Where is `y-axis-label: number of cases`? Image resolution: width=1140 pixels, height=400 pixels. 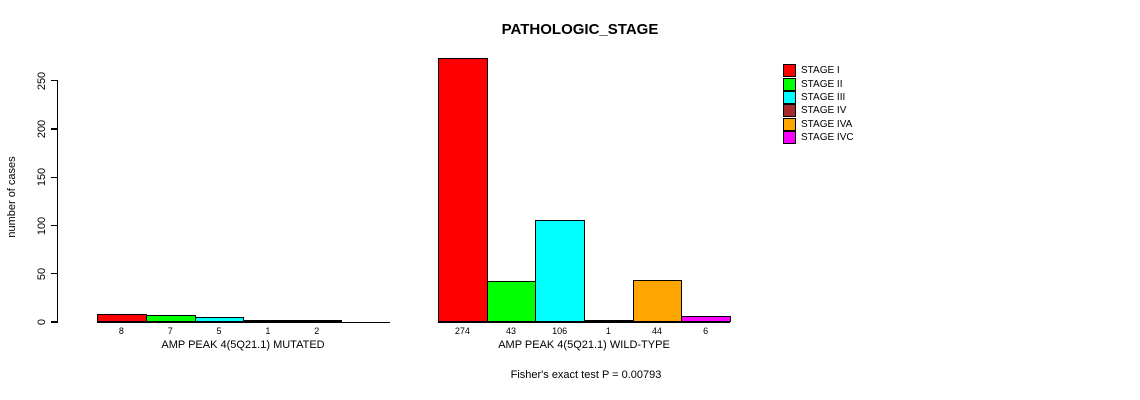
y-axis-label: number of cases is located at coordinates (12, 197).